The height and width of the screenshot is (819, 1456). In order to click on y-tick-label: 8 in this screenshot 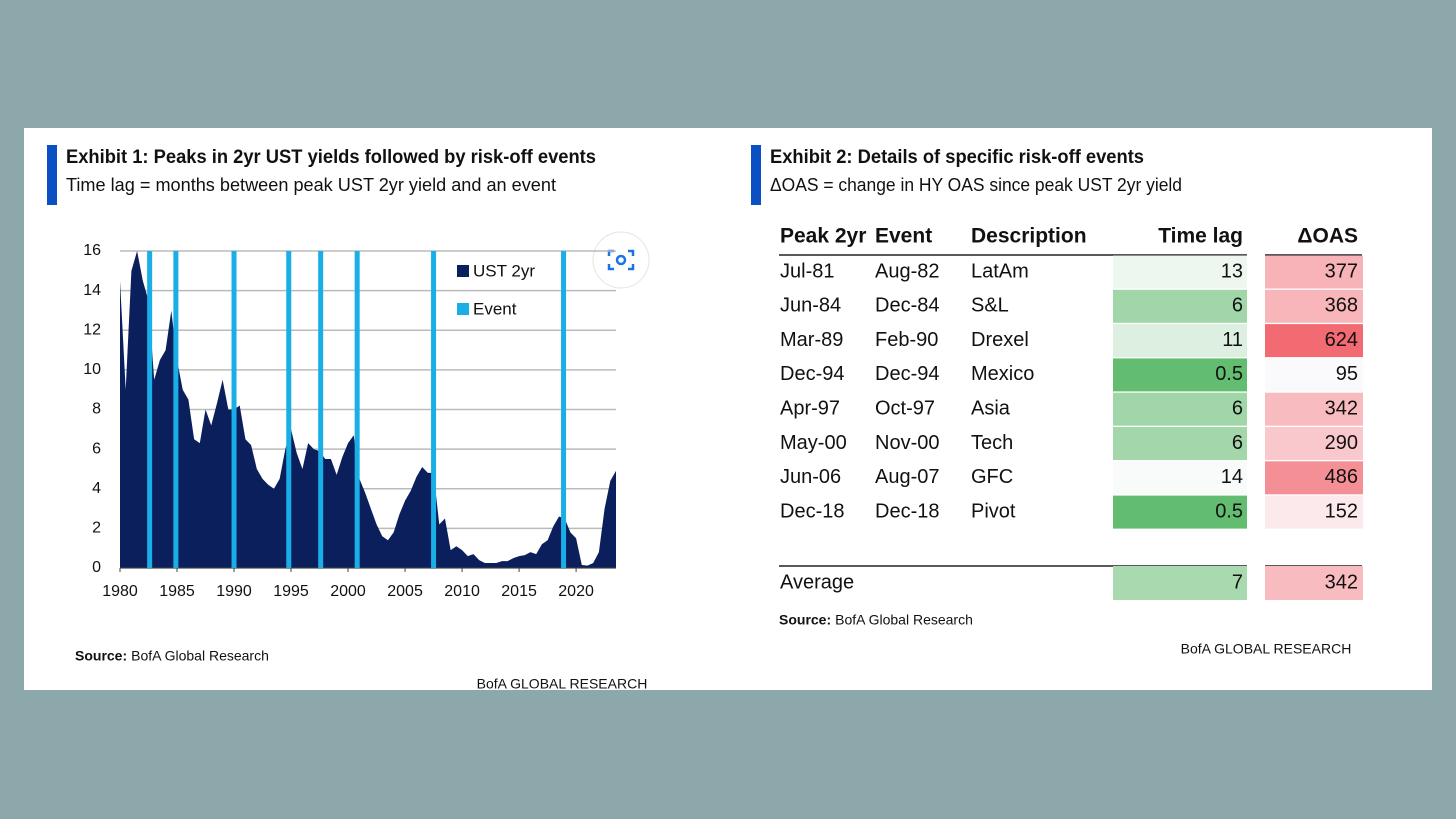, I will do `click(96, 409)`.